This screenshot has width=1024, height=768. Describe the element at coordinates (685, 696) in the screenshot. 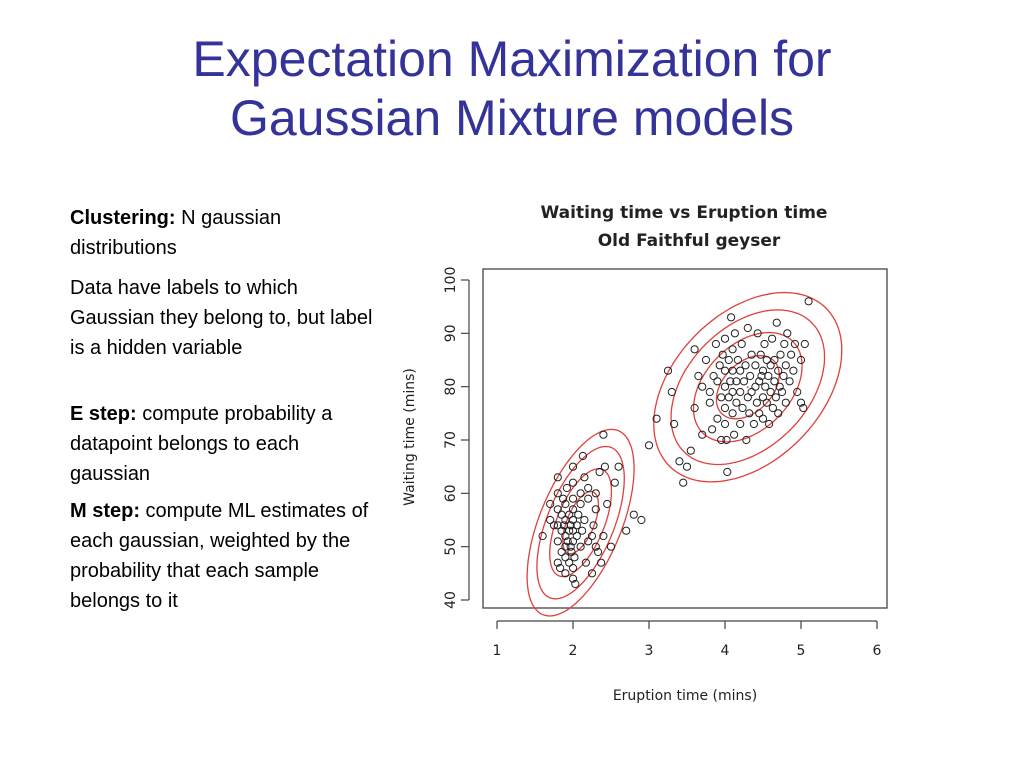

I see `x-axis-label: Eruption time (mins)` at that location.